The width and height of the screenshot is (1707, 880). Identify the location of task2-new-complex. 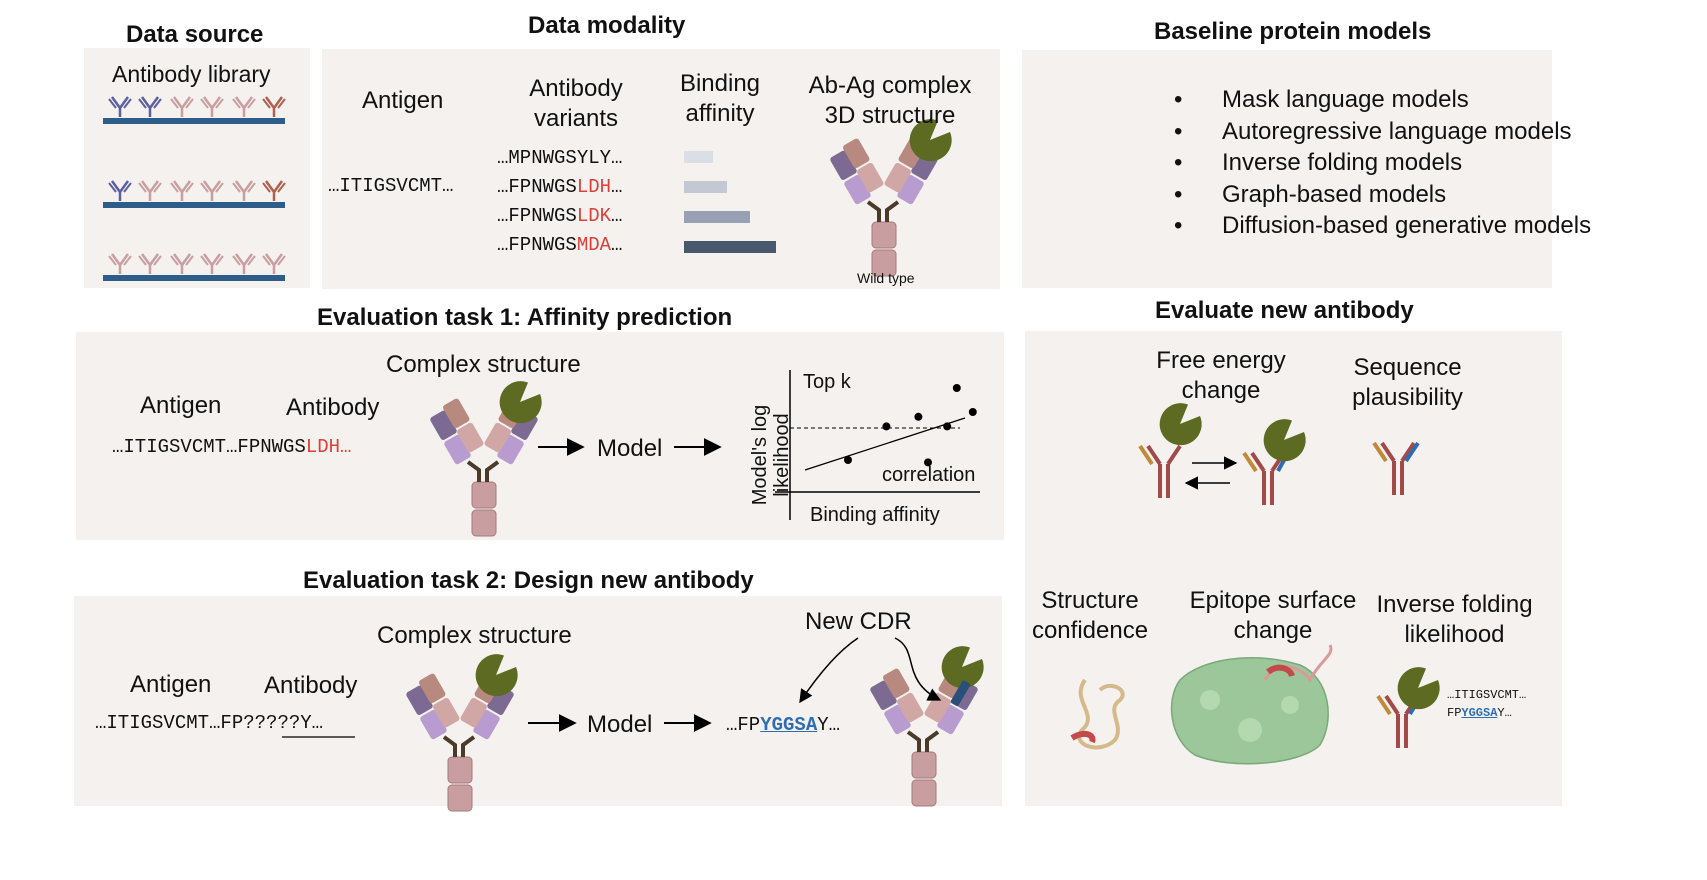
(924, 727).